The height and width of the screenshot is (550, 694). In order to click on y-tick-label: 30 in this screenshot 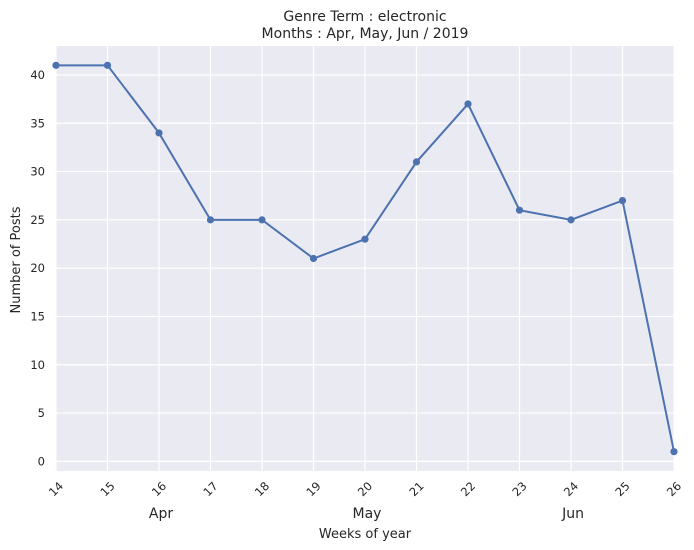, I will do `click(37, 172)`.